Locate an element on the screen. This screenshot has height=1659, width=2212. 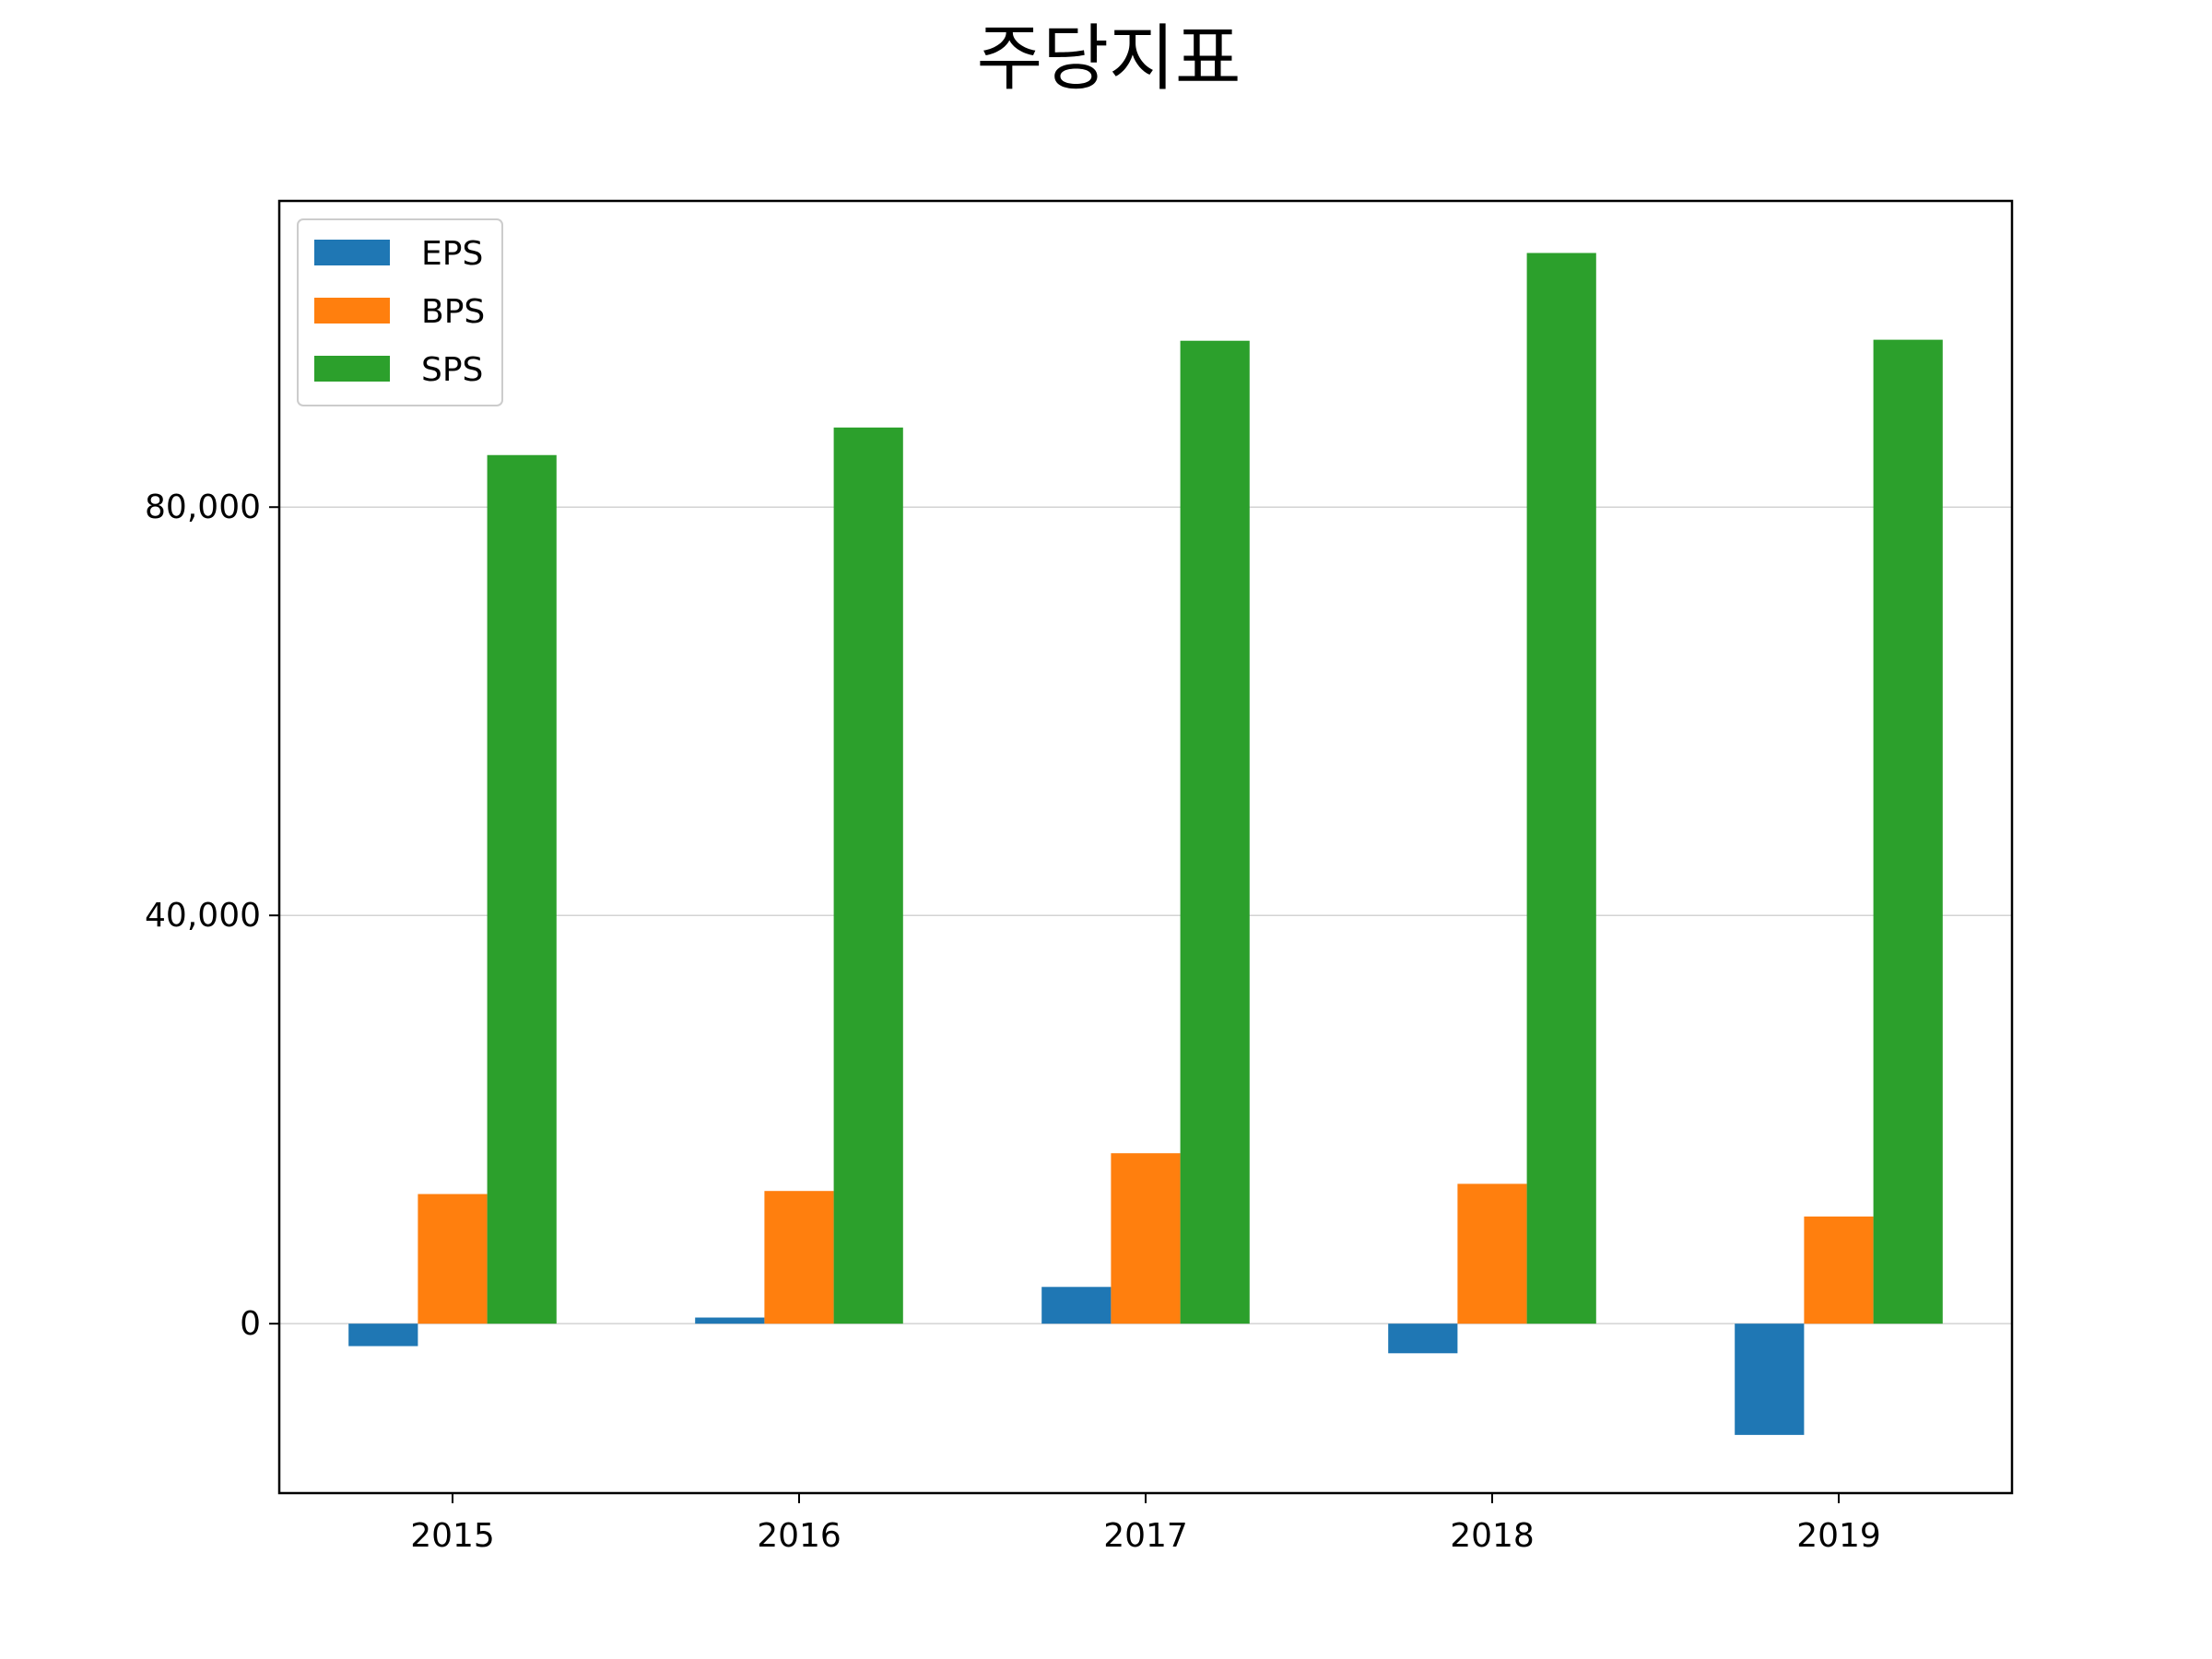
bar-sps-2015 is located at coordinates (522, 889).